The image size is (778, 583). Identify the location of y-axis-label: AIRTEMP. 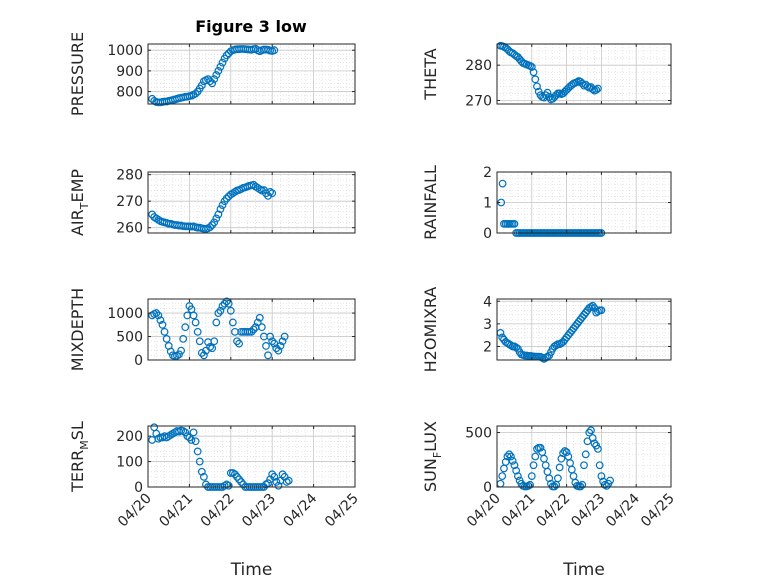
(79, 202).